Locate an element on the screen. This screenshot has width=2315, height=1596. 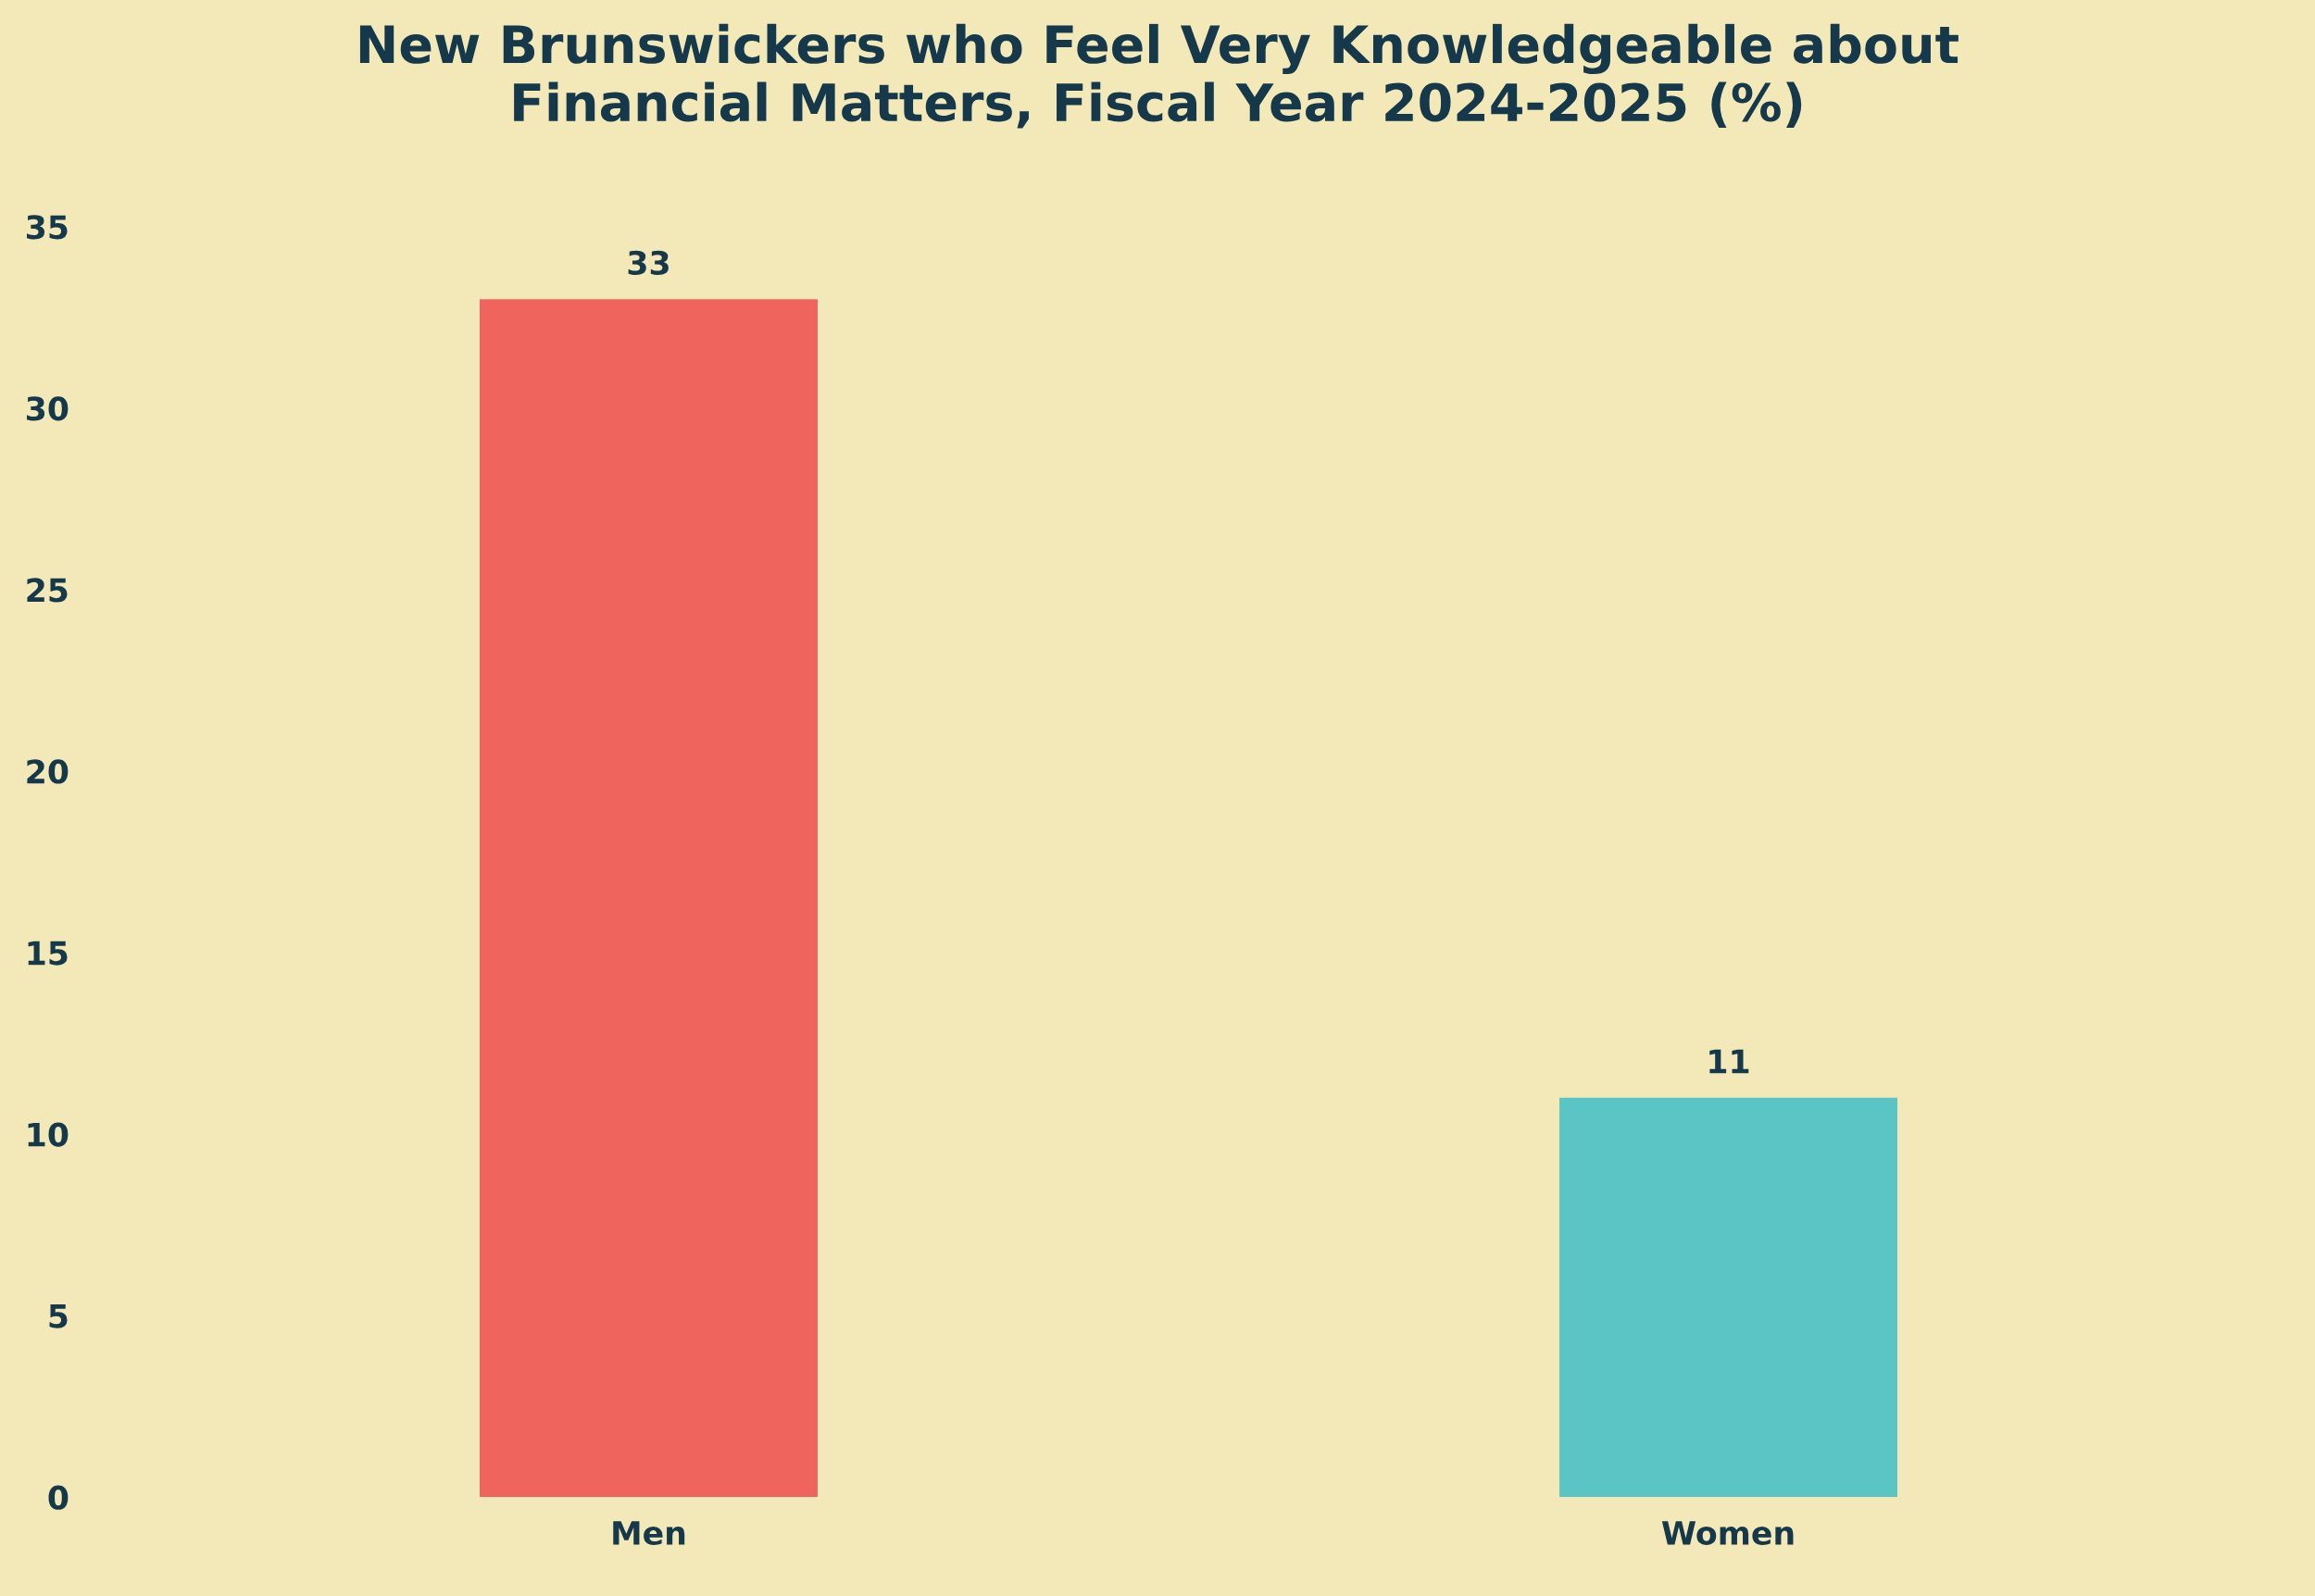
y-tick-label: 15 is located at coordinates (48, 953).